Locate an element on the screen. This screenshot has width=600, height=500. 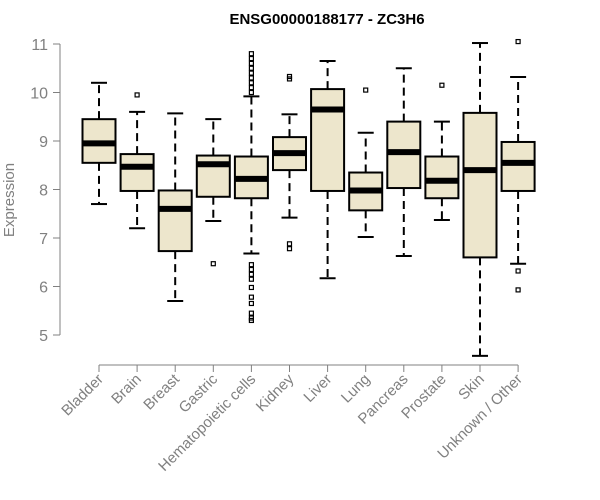
box-brain is located at coordinates (137, 161).